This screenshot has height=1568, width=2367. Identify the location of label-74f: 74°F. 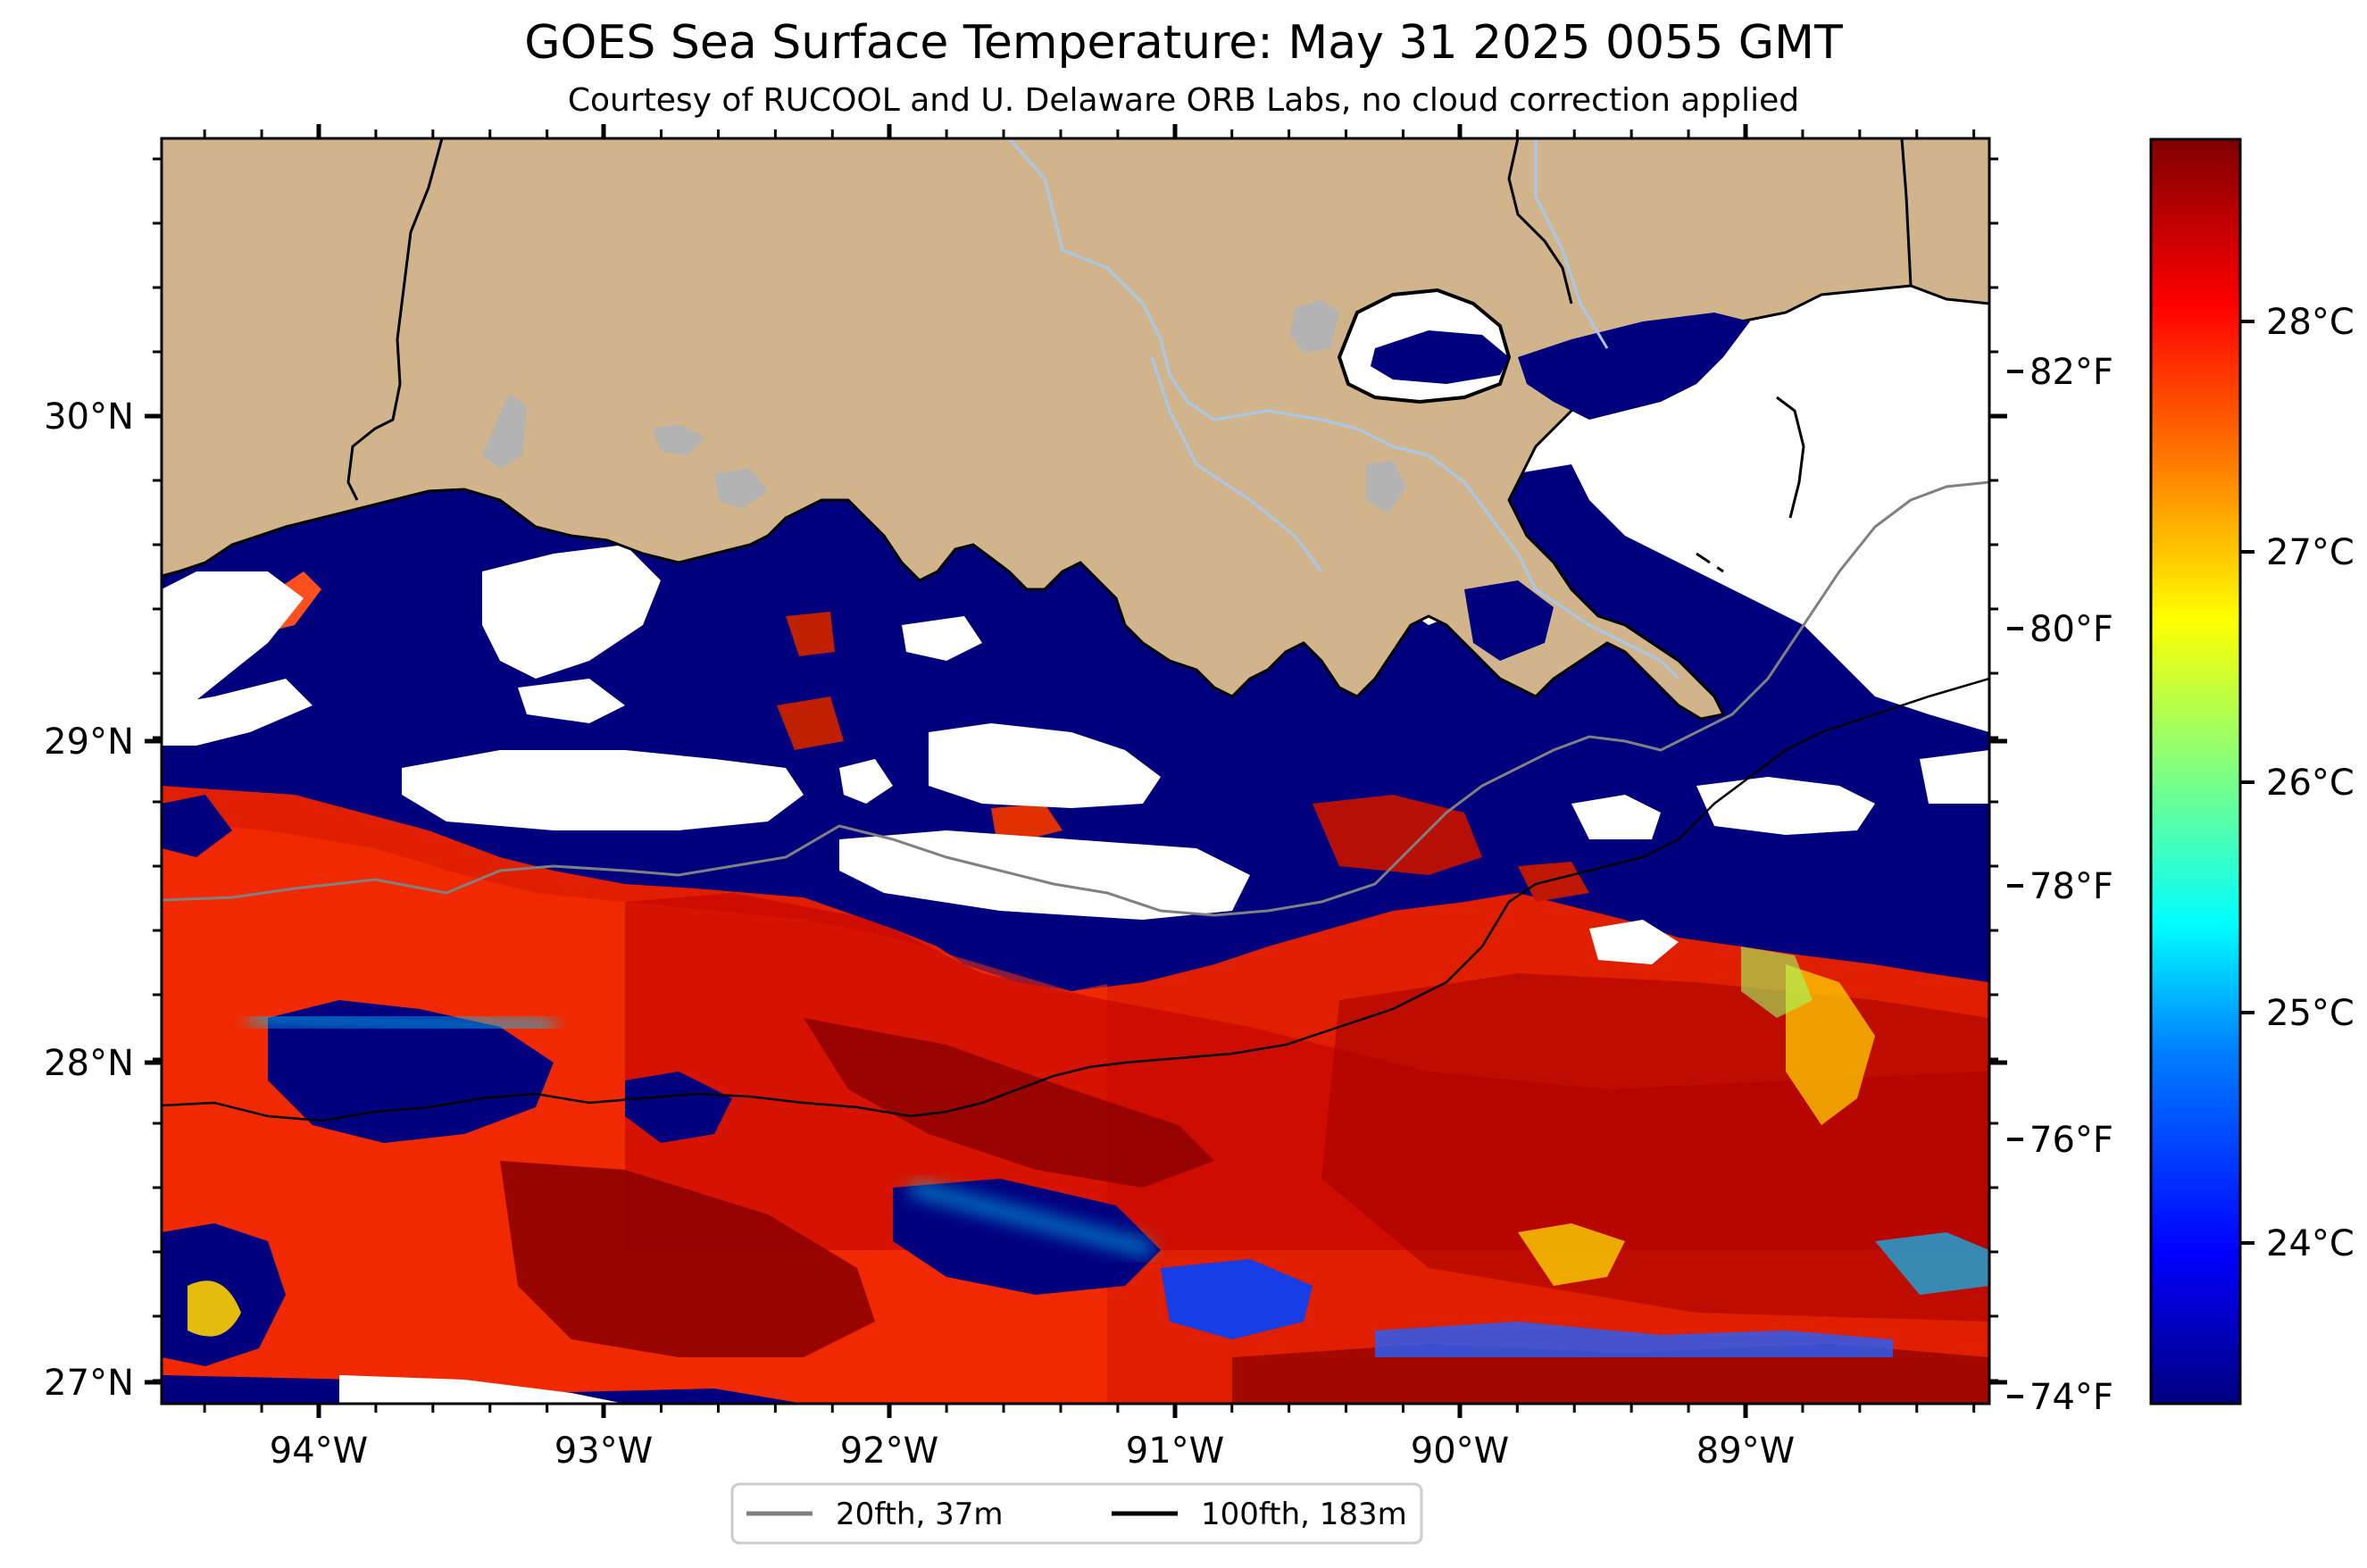
(2071, 1398).